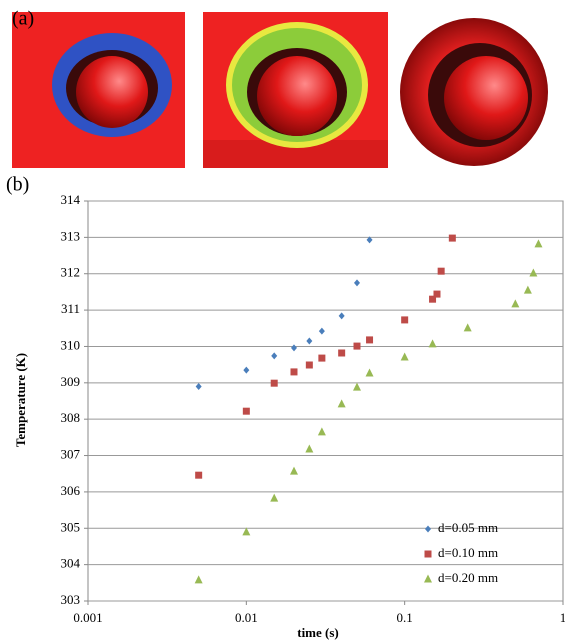 The width and height of the screenshot is (565, 644). I want to click on y-tick-label: 306, so click(71, 490).